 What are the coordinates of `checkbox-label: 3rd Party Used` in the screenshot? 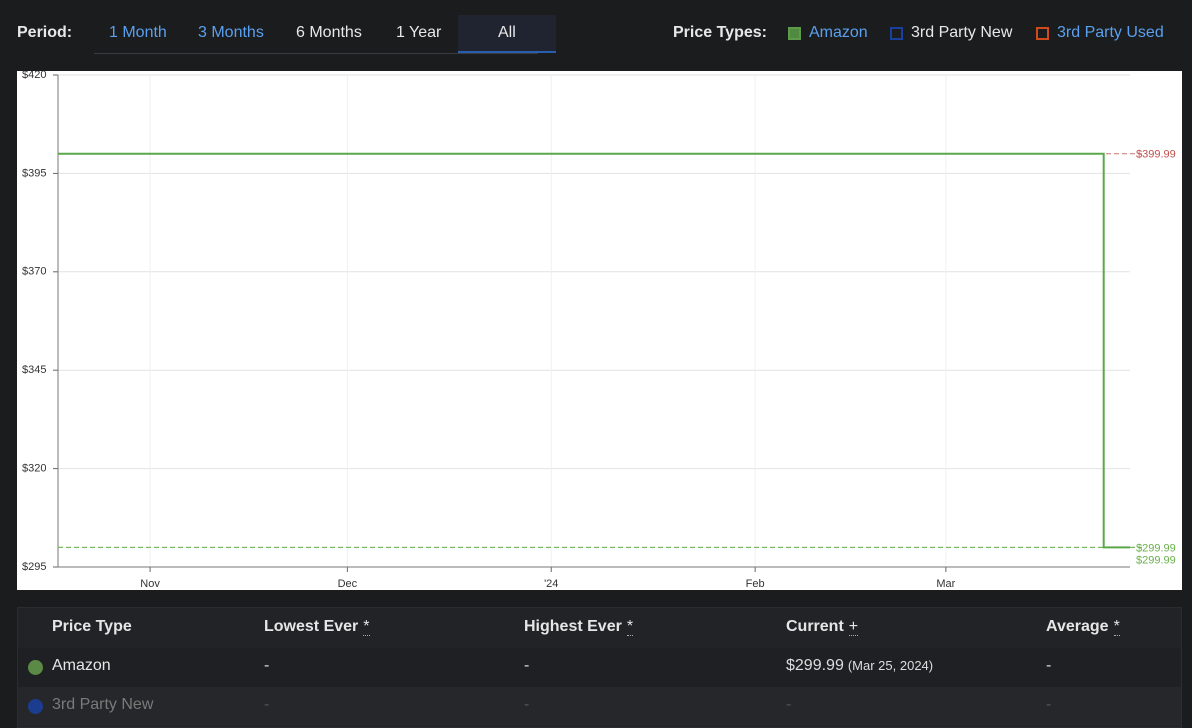 It's located at (1110, 32).